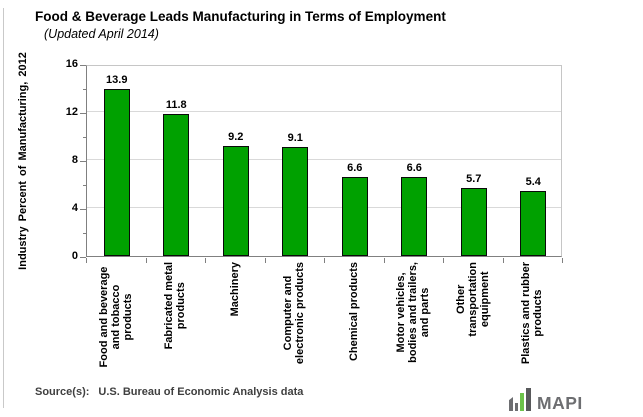  What do you see at coordinates (295, 137) in the screenshot?
I see `bar-value-label: 9.1` at bounding box center [295, 137].